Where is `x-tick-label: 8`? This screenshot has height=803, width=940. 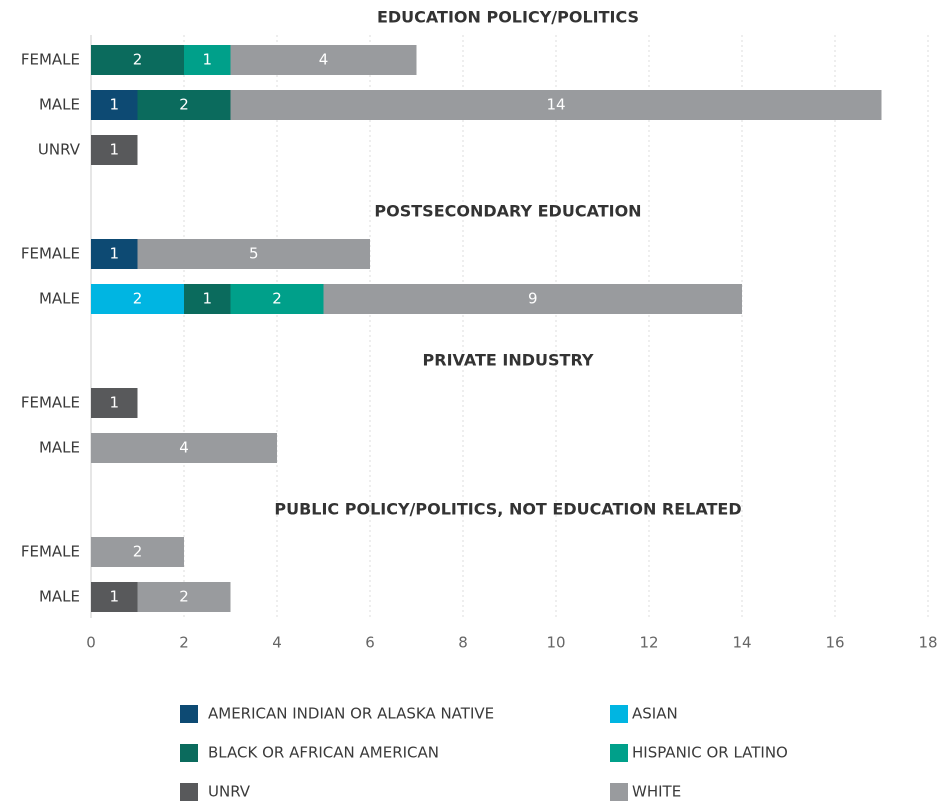
x-tick-label: 8 is located at coordinates (463, 643).